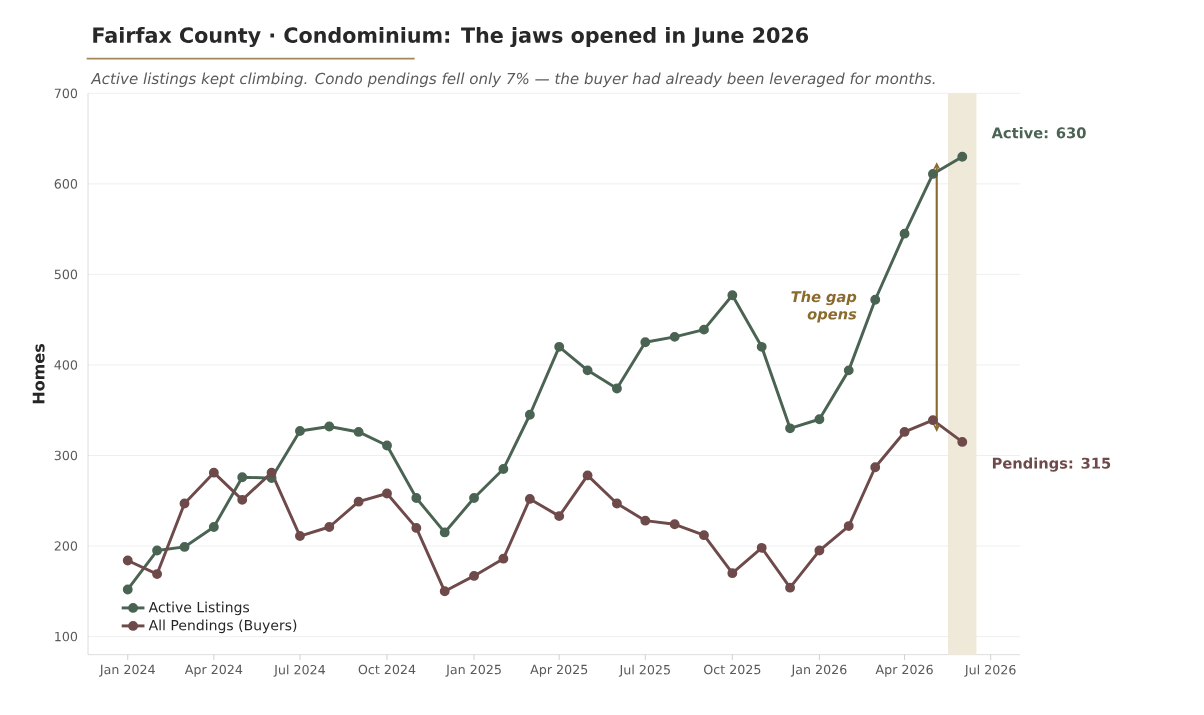 The height and width of the screenshot is (715, 1204). Describe the element at coordinates (213, 670) in the screenshot. I see `x-tick-label: Apr 2024` at that location.